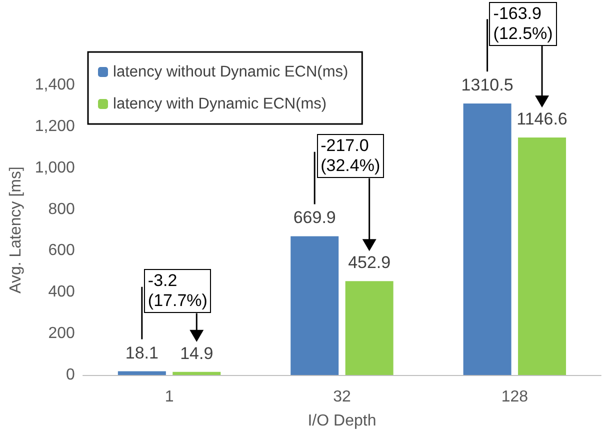 This screenshot has height=439, width=611. What do you see at coordinates (487, 85) in the screenshot?
I see `data-label: 1310.5` at bounding box center [487, 85].